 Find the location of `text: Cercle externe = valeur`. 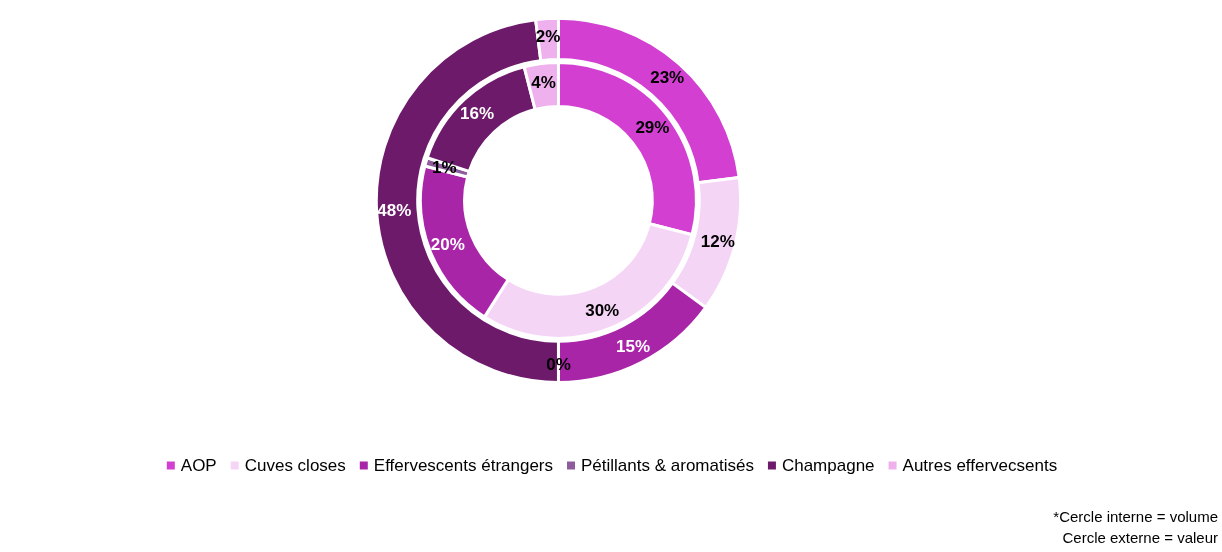

text: Cercle externe = valeur is located at coordinates (1139, 538).